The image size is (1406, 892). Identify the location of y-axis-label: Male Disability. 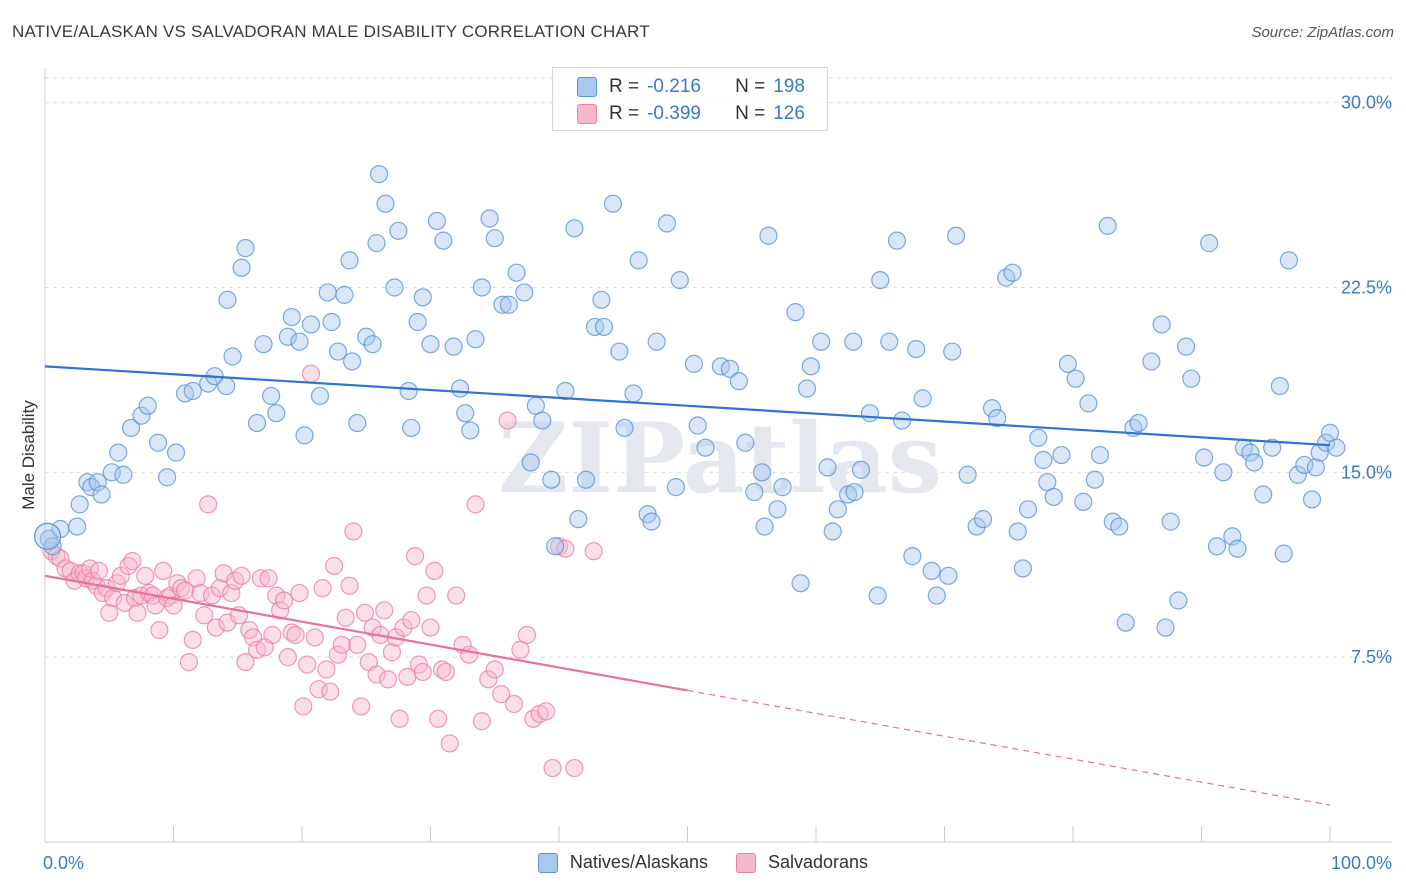
(28, 455).